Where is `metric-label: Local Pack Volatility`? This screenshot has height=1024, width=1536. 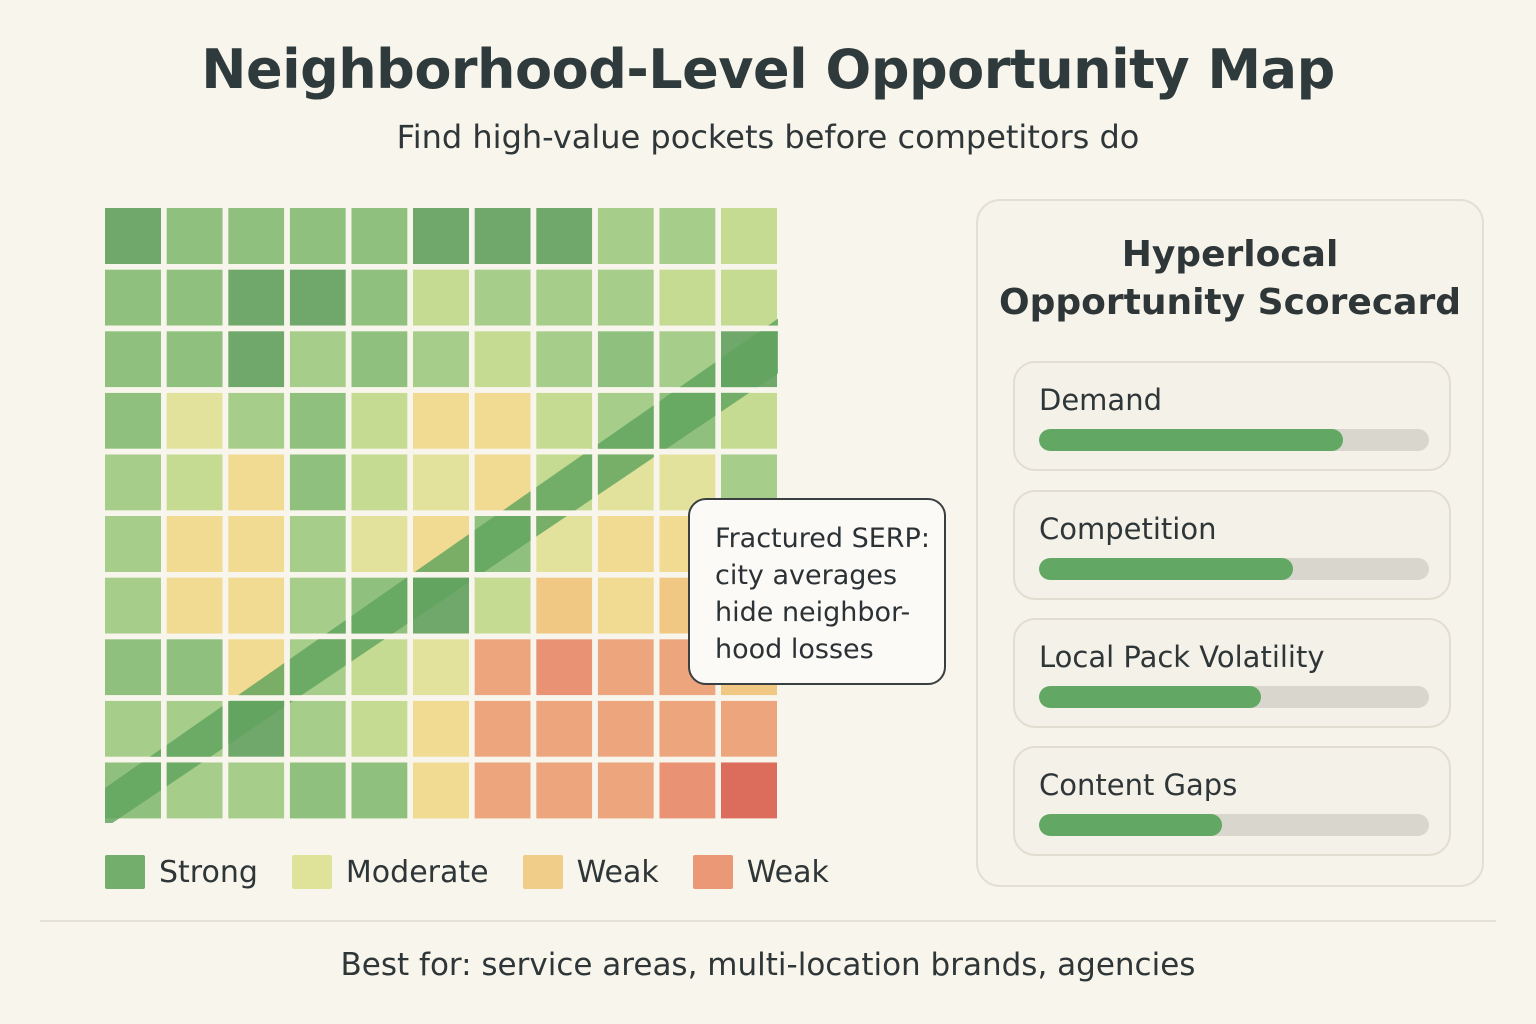
metric-label: Local Pack Volatility is located at coordinates (1182, 657).